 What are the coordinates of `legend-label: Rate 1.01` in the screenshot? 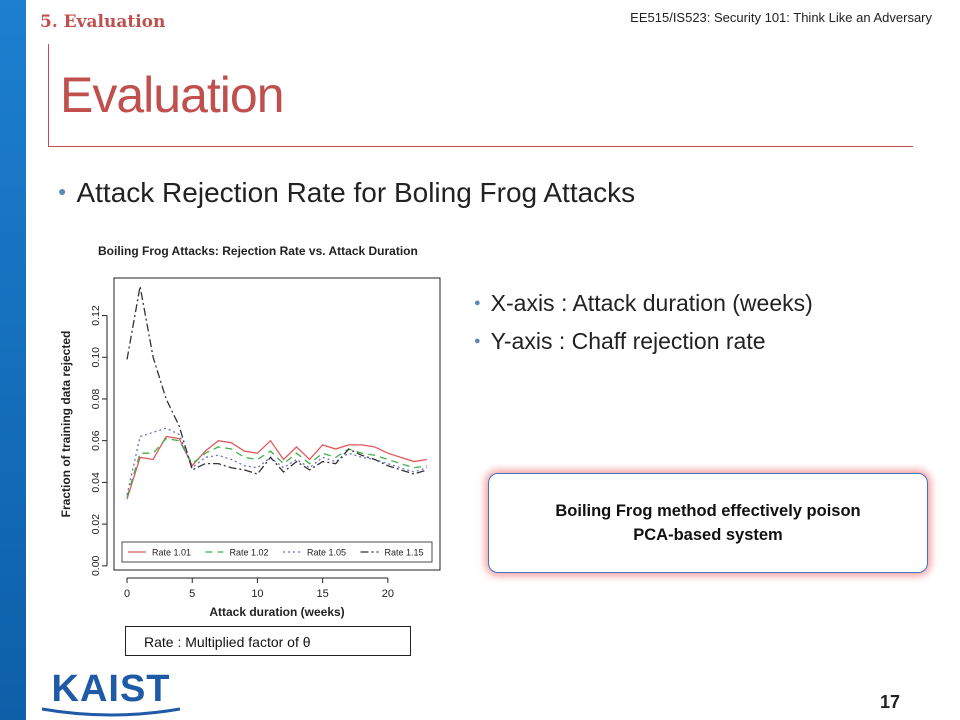 It's located at (171, 553).